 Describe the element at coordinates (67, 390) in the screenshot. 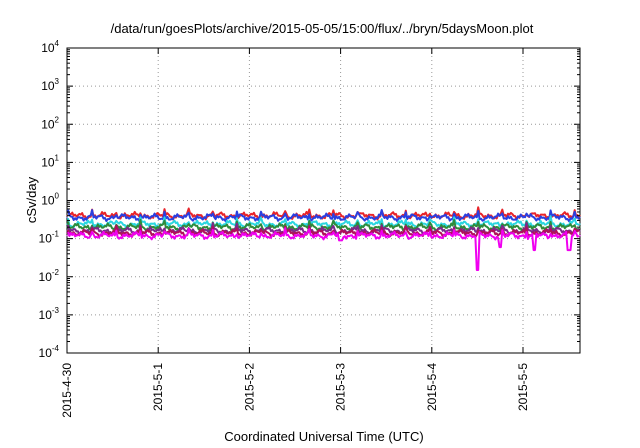

I see `x-tick-label: 2015-4-30` at that location.